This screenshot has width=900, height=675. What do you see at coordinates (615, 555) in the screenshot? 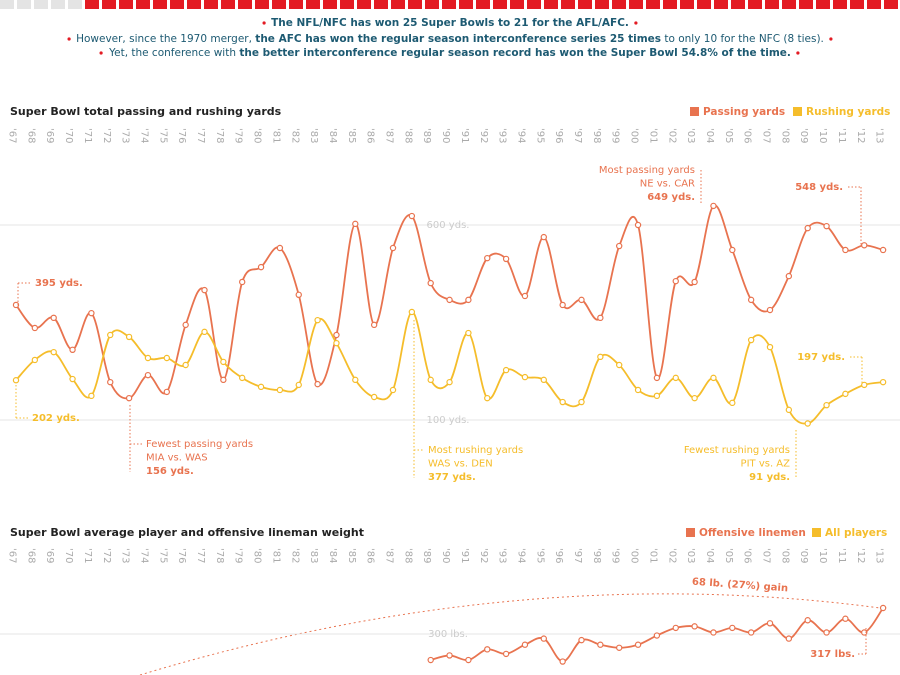
I see `x-tick-label: '99` at bounding box center [615, 555].